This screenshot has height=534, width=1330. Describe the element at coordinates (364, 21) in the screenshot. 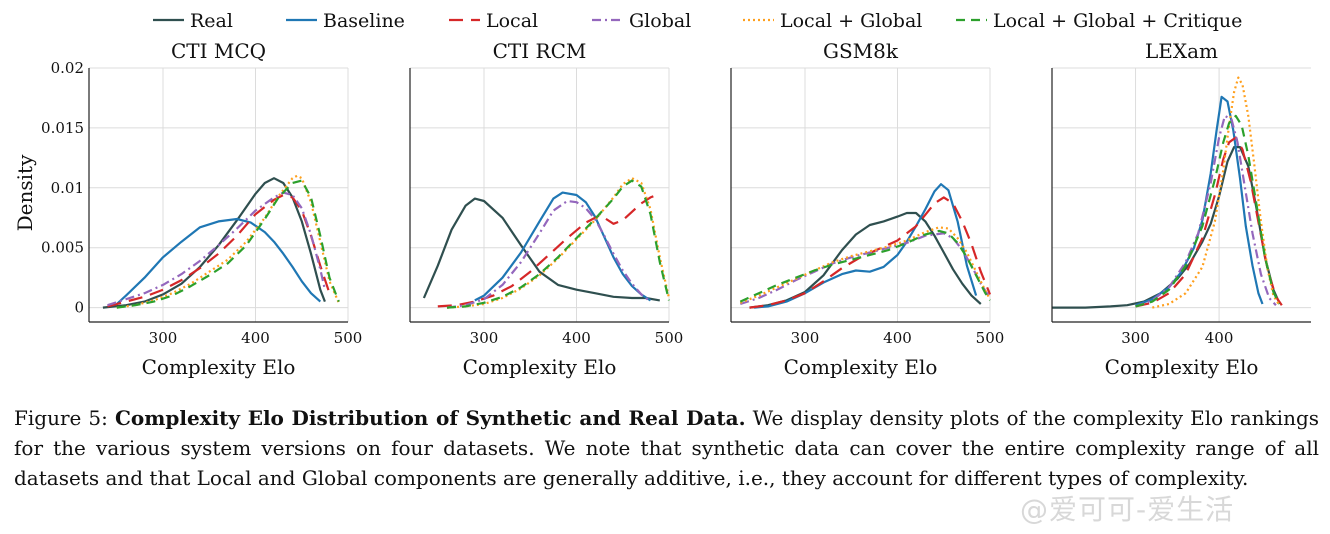

I see `legend-label: Baseline` at that location.